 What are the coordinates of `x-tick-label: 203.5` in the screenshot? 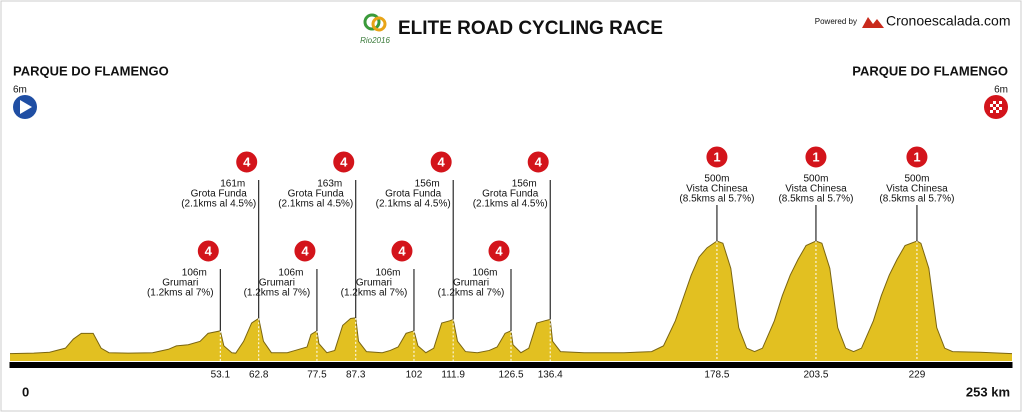 It's located at (815, 375).